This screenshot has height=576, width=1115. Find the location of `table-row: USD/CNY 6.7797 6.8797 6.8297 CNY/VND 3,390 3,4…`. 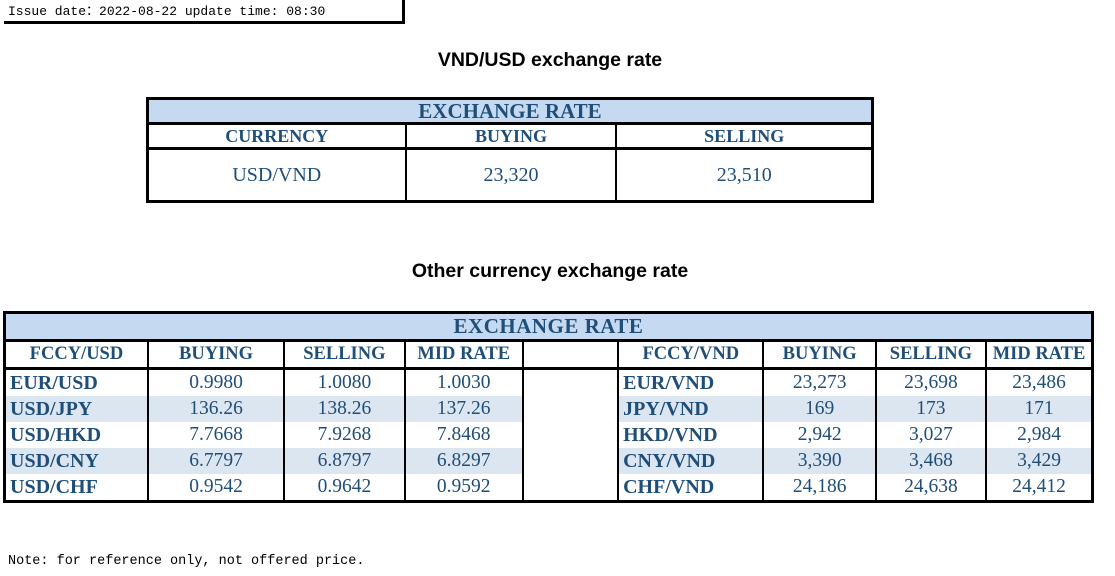

table-row: USD/CNY 6.7797 6.8797 6.8297 CNY/VND 3,390 3,4… is located at coordinates (548, 461).